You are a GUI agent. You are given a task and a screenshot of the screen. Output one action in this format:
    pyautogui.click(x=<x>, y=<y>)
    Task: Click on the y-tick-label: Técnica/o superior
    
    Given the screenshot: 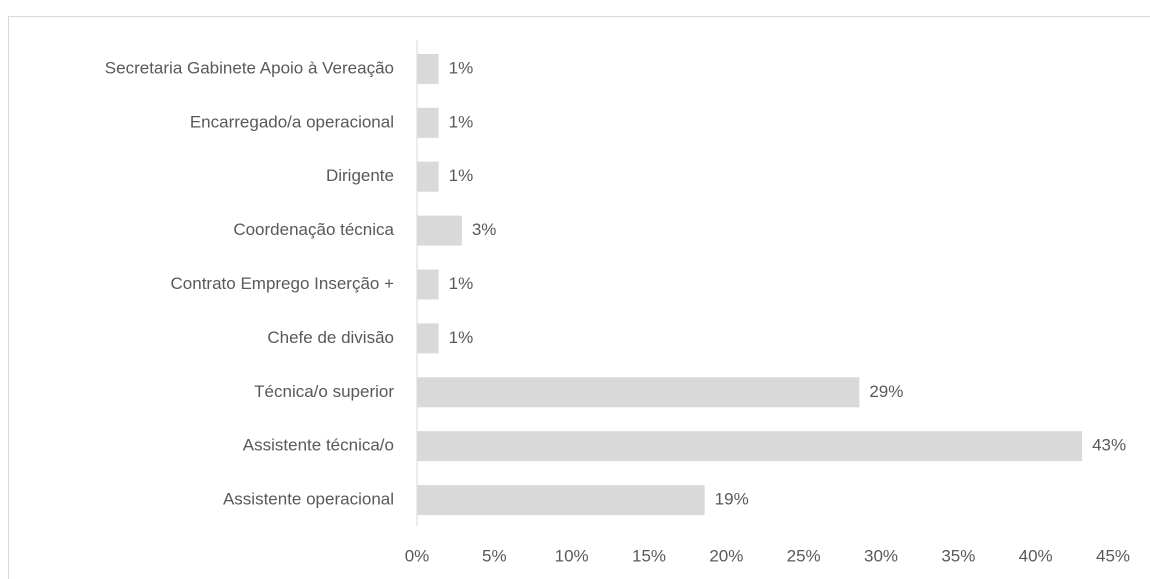 What is the action you would take?
    pyautogui.click(x=324, y=391)
    